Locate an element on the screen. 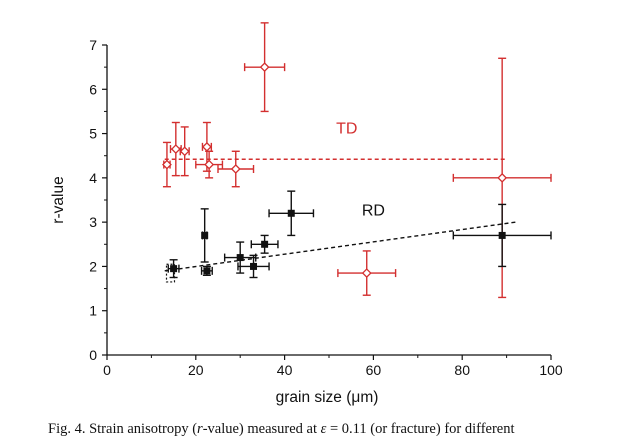 The width and height of the screenshot is (619, 448). y-tick-label: 0 is located at coordinates (93, 355).